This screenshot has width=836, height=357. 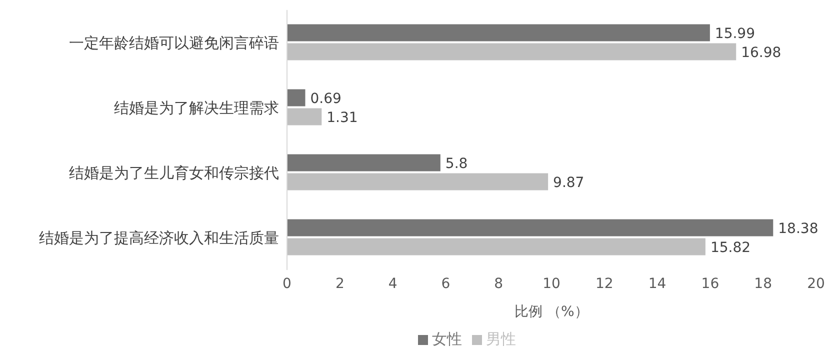 I want to click on y-tick-label: 结婚是为了提高经济收入和生活质量, so click(x=159, y=237).